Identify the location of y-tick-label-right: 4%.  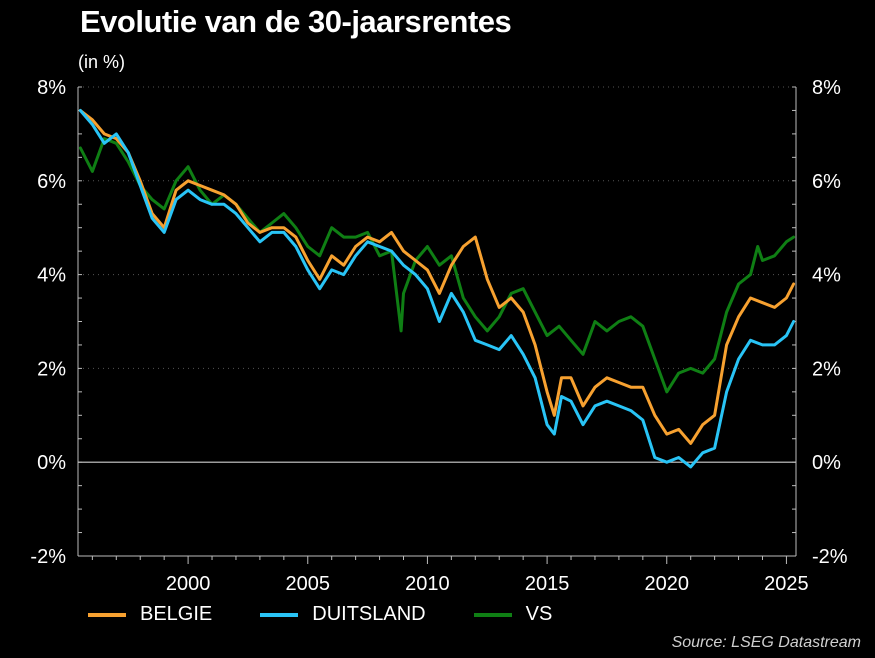
(826, 276).